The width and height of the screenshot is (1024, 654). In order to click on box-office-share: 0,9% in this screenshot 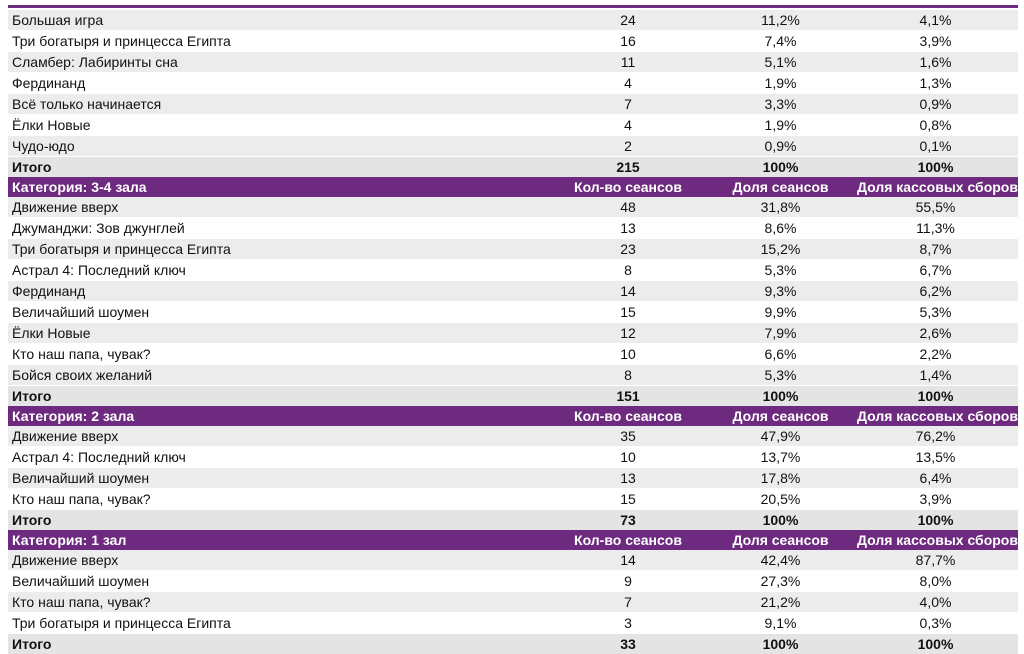, I will do `click(935, 104)`.